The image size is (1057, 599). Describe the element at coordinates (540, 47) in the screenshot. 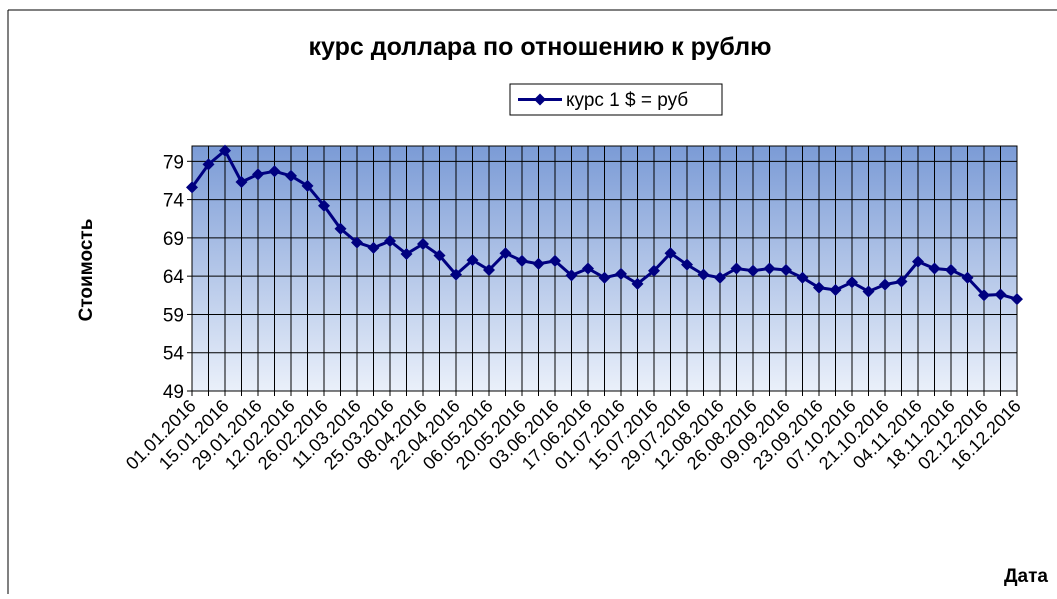

I see `chart-title: курс доллара по отношению к рублю` at that location.